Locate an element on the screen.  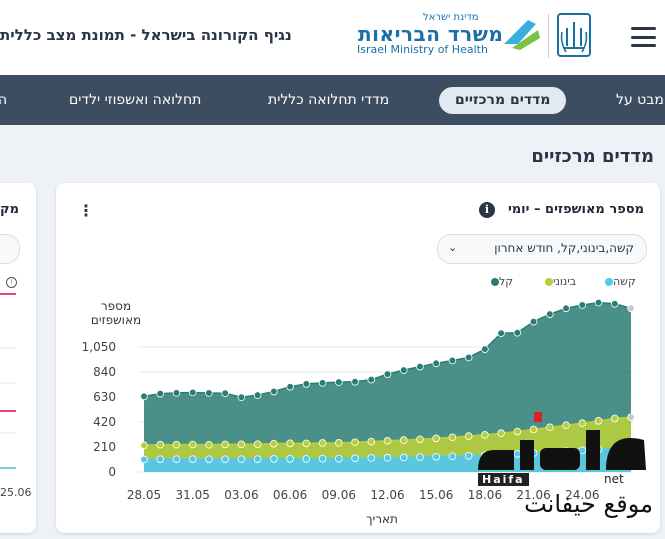
adjacent-card-filter is located at coordinates (10, 249).